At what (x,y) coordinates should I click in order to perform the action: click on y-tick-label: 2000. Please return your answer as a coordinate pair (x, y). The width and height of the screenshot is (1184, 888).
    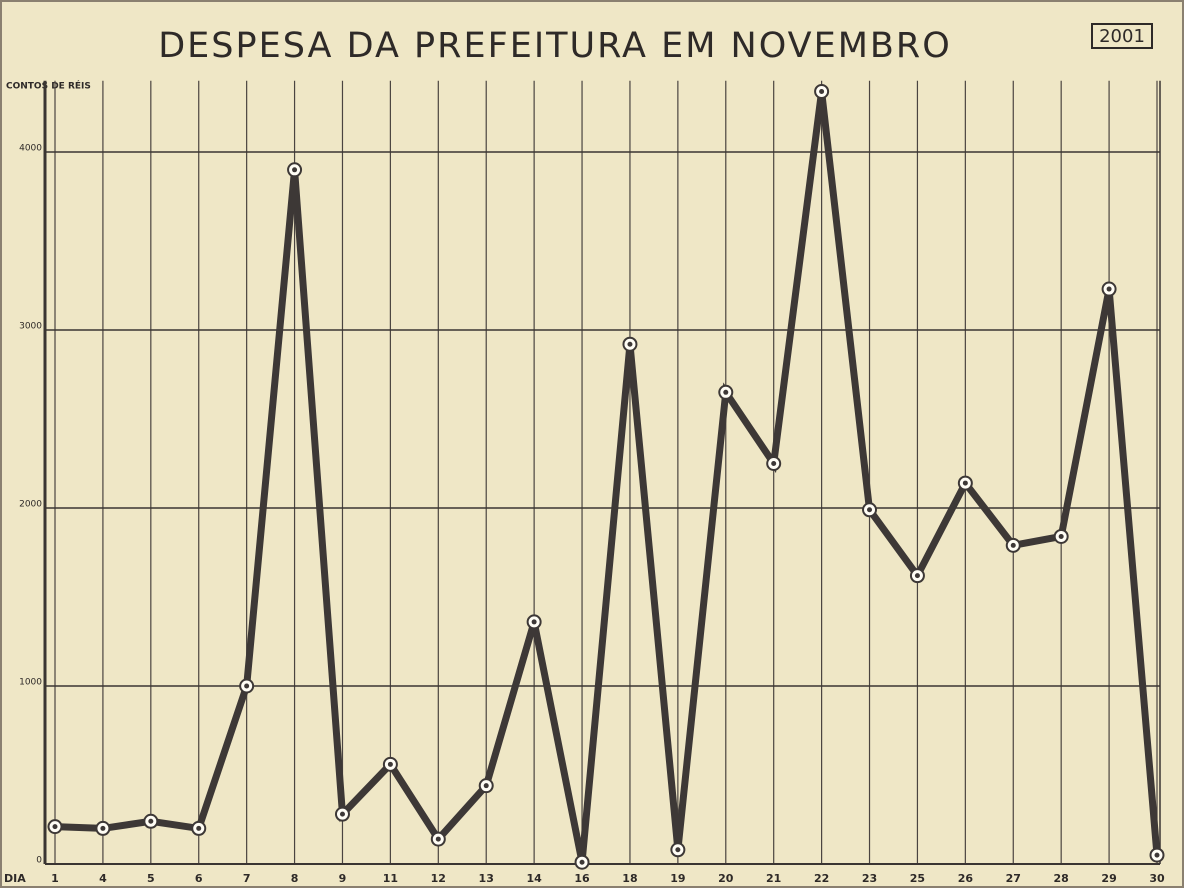
    Looking at the image, I should click on (30, 505).